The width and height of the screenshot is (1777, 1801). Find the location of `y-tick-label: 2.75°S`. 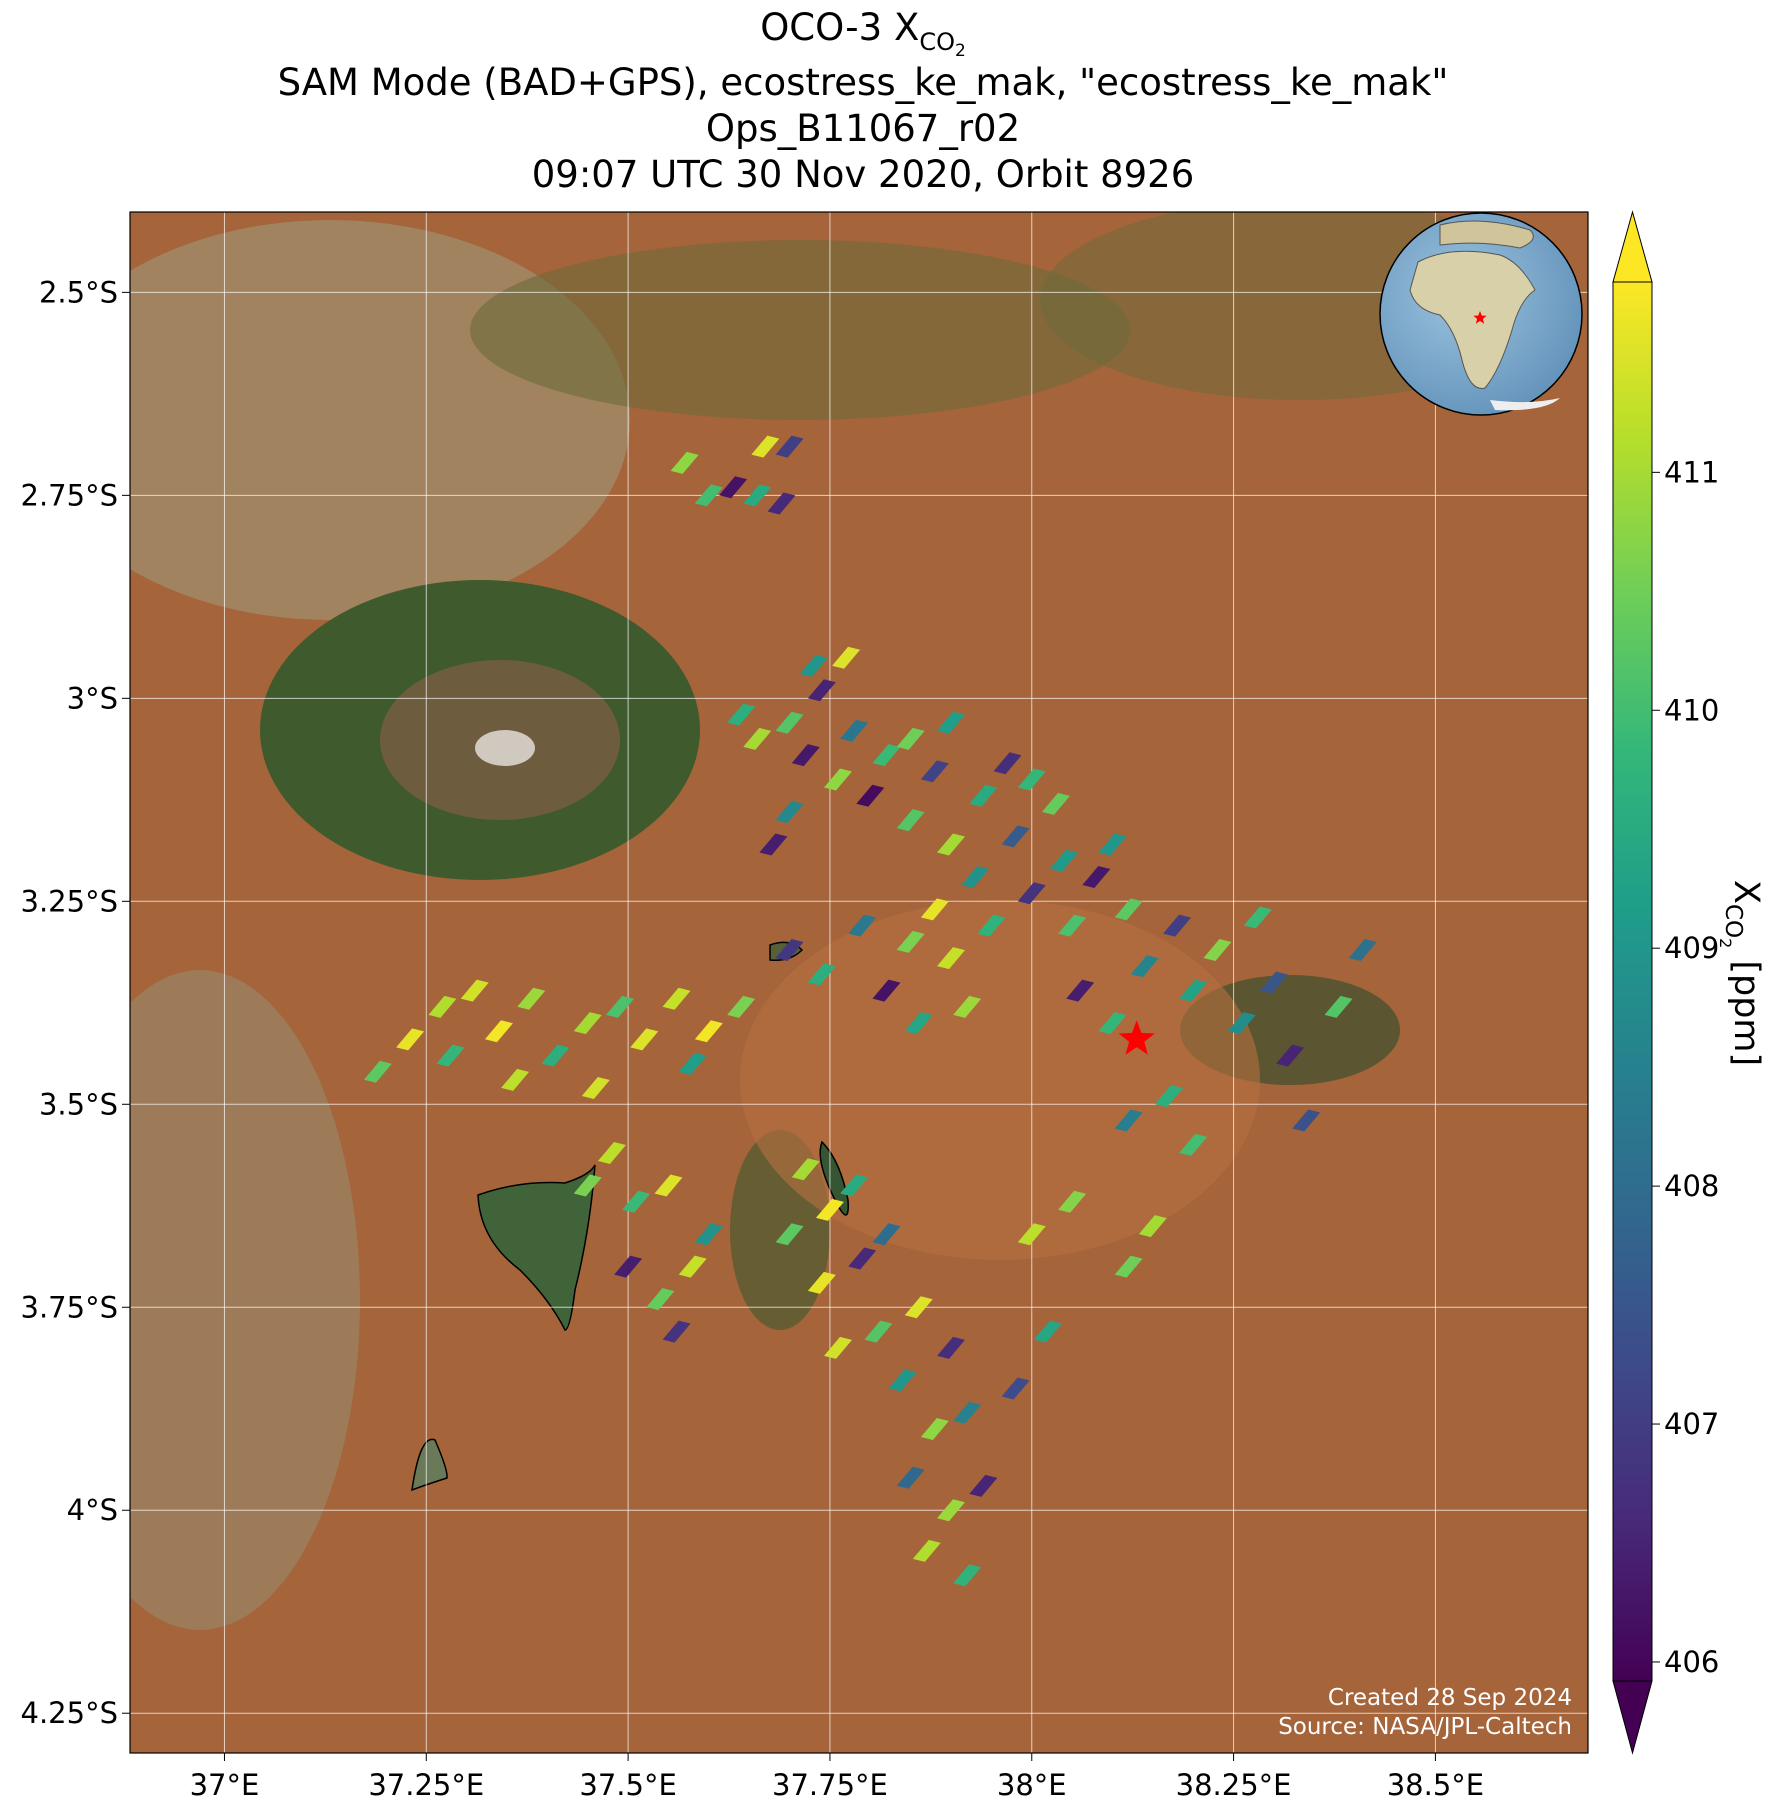

y-tick-label: 2.75°S is located at coordinates (69, 495).